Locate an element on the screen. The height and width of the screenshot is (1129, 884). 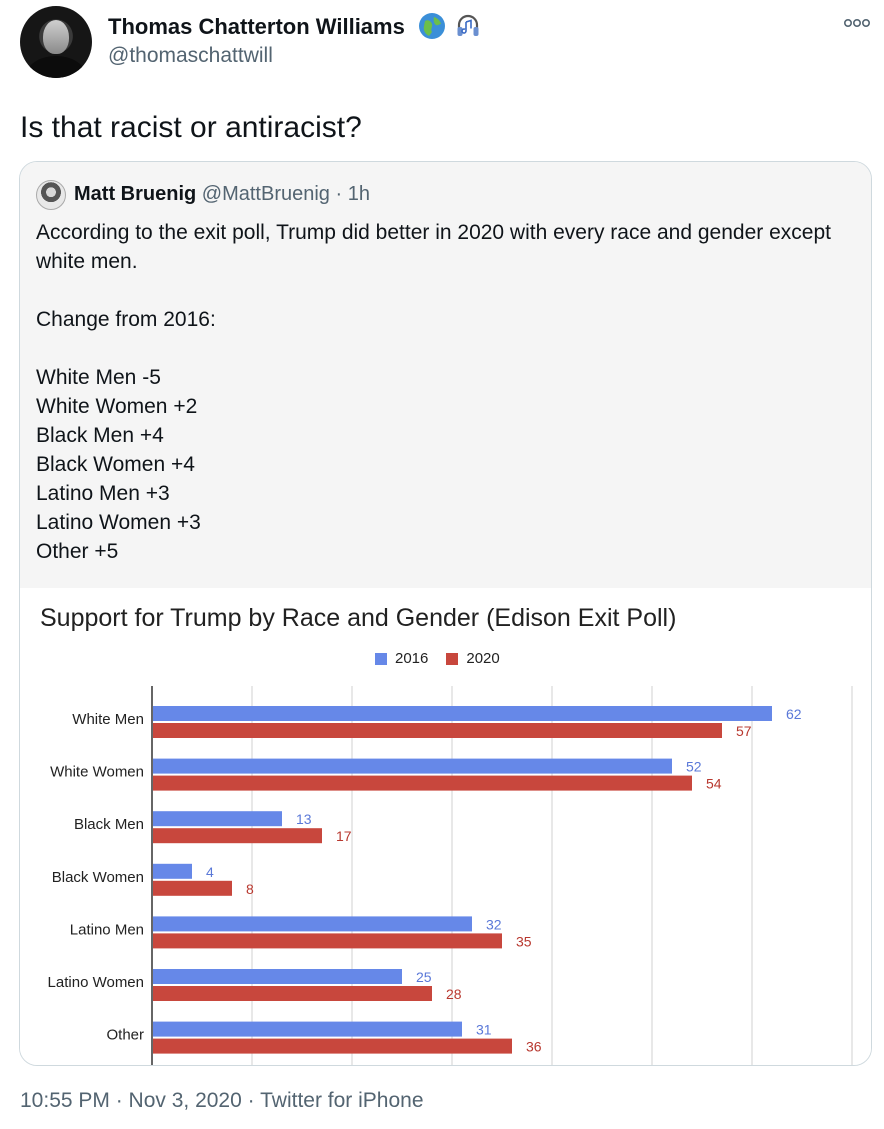
tweet-text: Is that racist or antiracist? is located at coordinates (191, 127).